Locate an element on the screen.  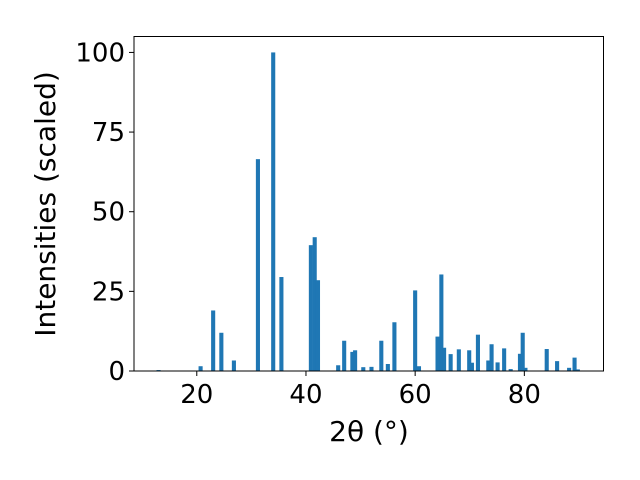
y-axis-ticks: 0 25 50 75 100 is located at coordinates (104, 212).